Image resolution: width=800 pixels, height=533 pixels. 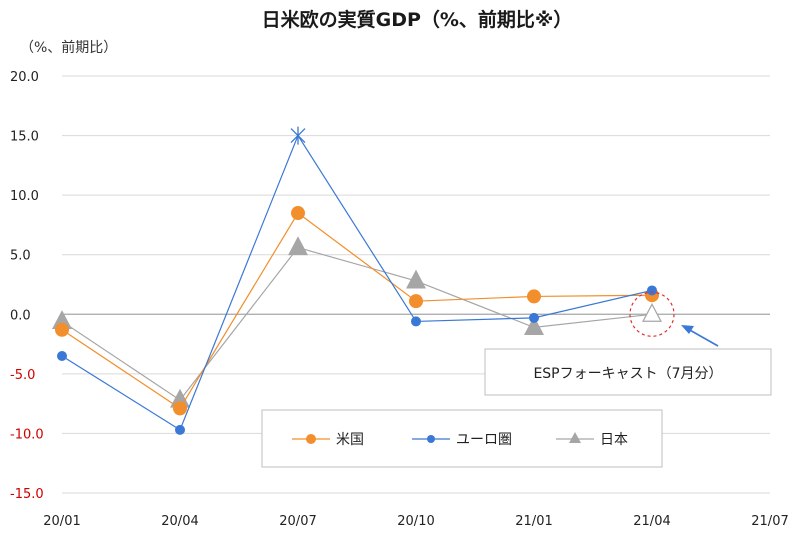 I want to click on chart-title: 日米欧の実質GDP（%、前期比※）, so click(x=417, y=19).